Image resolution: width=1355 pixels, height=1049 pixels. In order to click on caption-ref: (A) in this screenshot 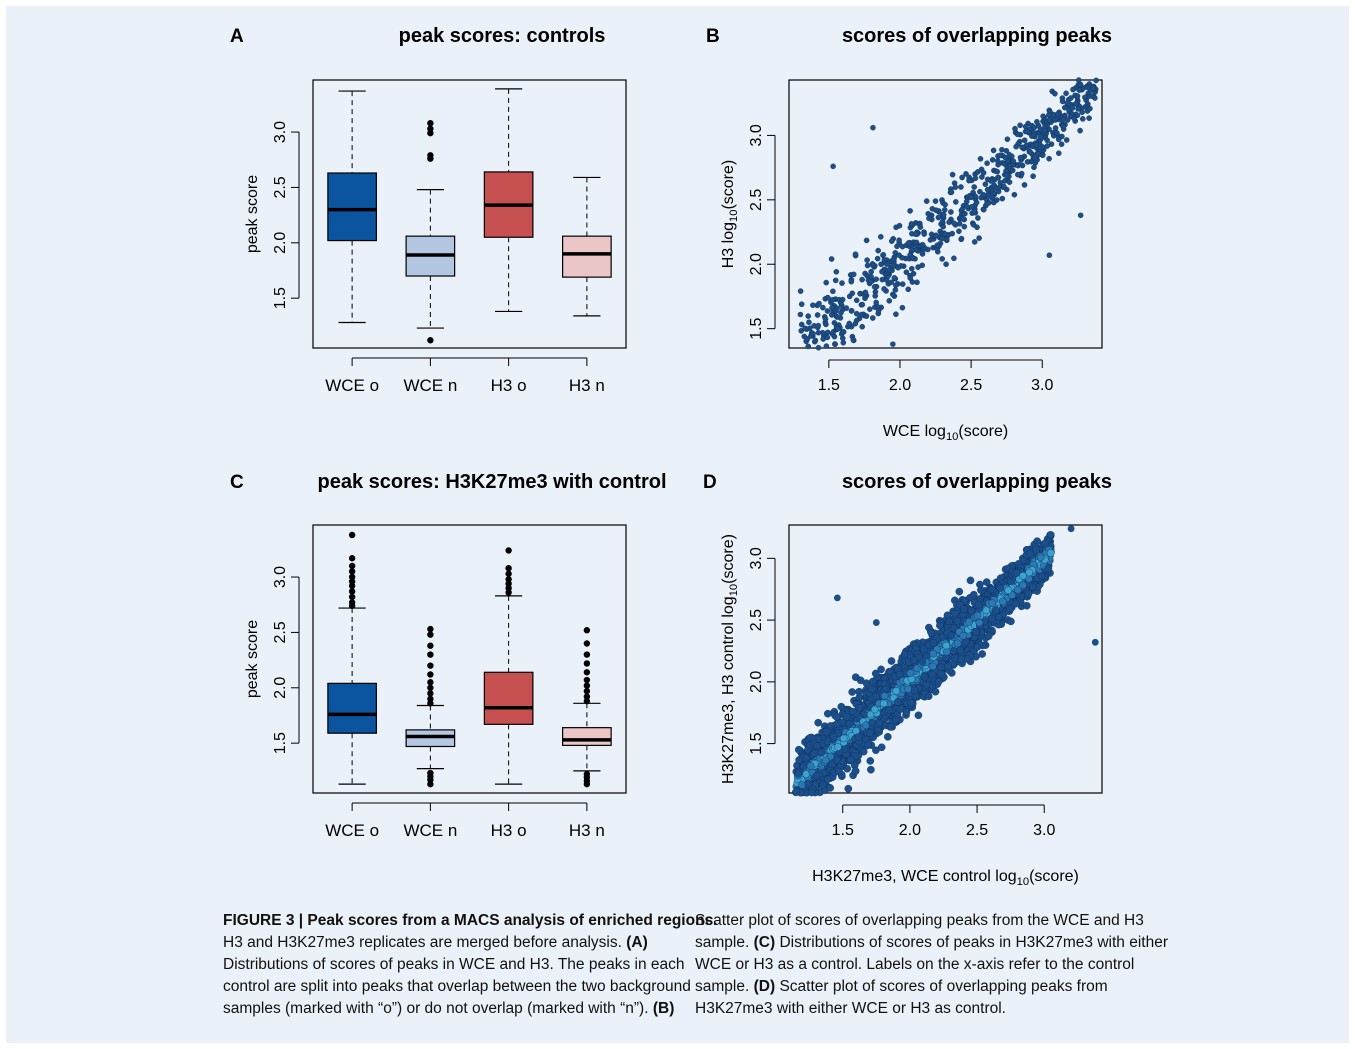, I will do `click(637, 942)`.